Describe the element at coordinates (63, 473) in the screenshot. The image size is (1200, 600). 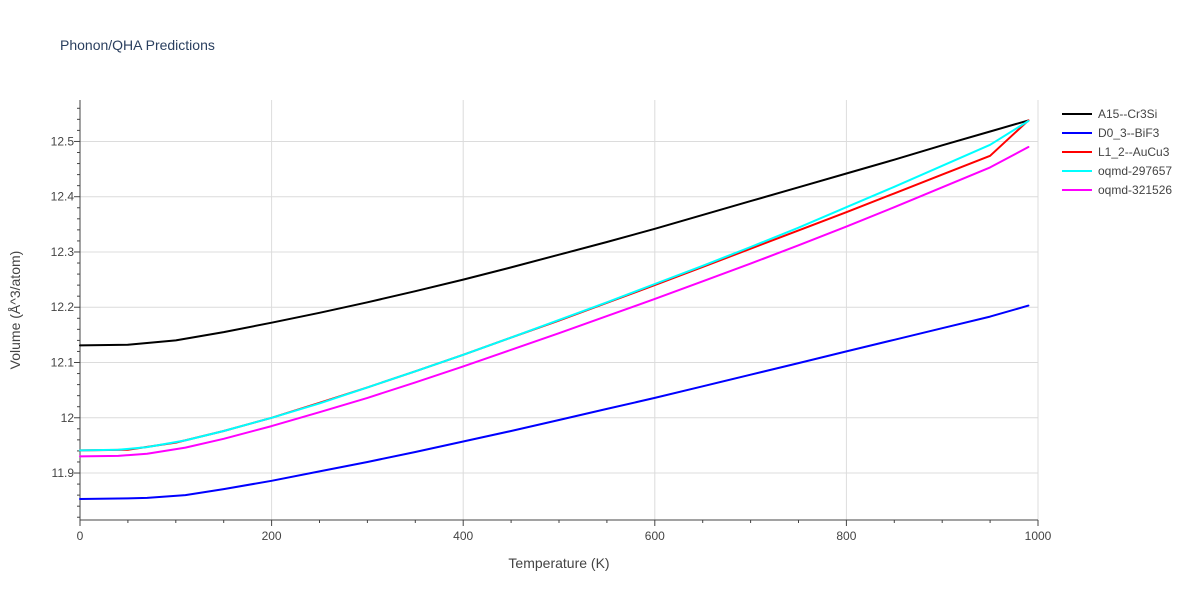
I see `y-tick-label: 11.9` at that location.